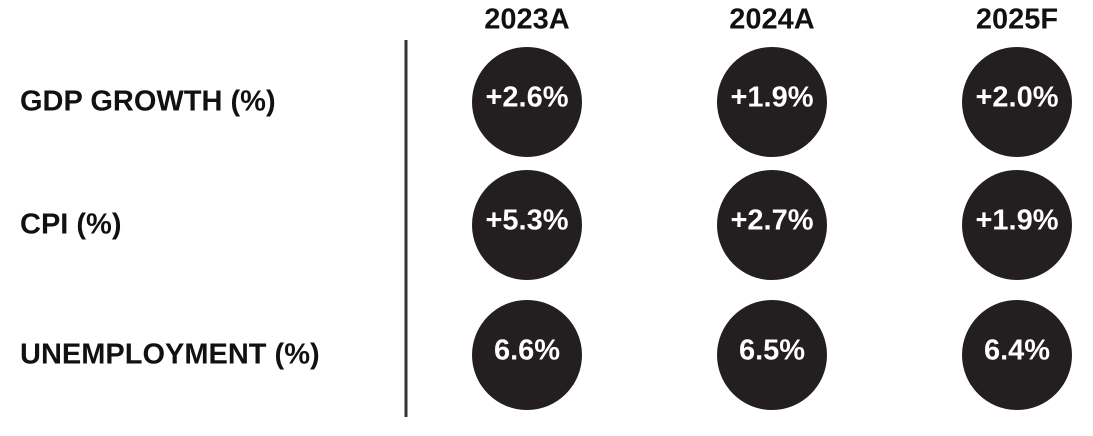 Image resolution: width=1093 pixels, height=436 pixels. What do you see at coordinates (71, 225) in the screenshot?
I see `row-label: CPI (%)` at bounding box center [71, 225].